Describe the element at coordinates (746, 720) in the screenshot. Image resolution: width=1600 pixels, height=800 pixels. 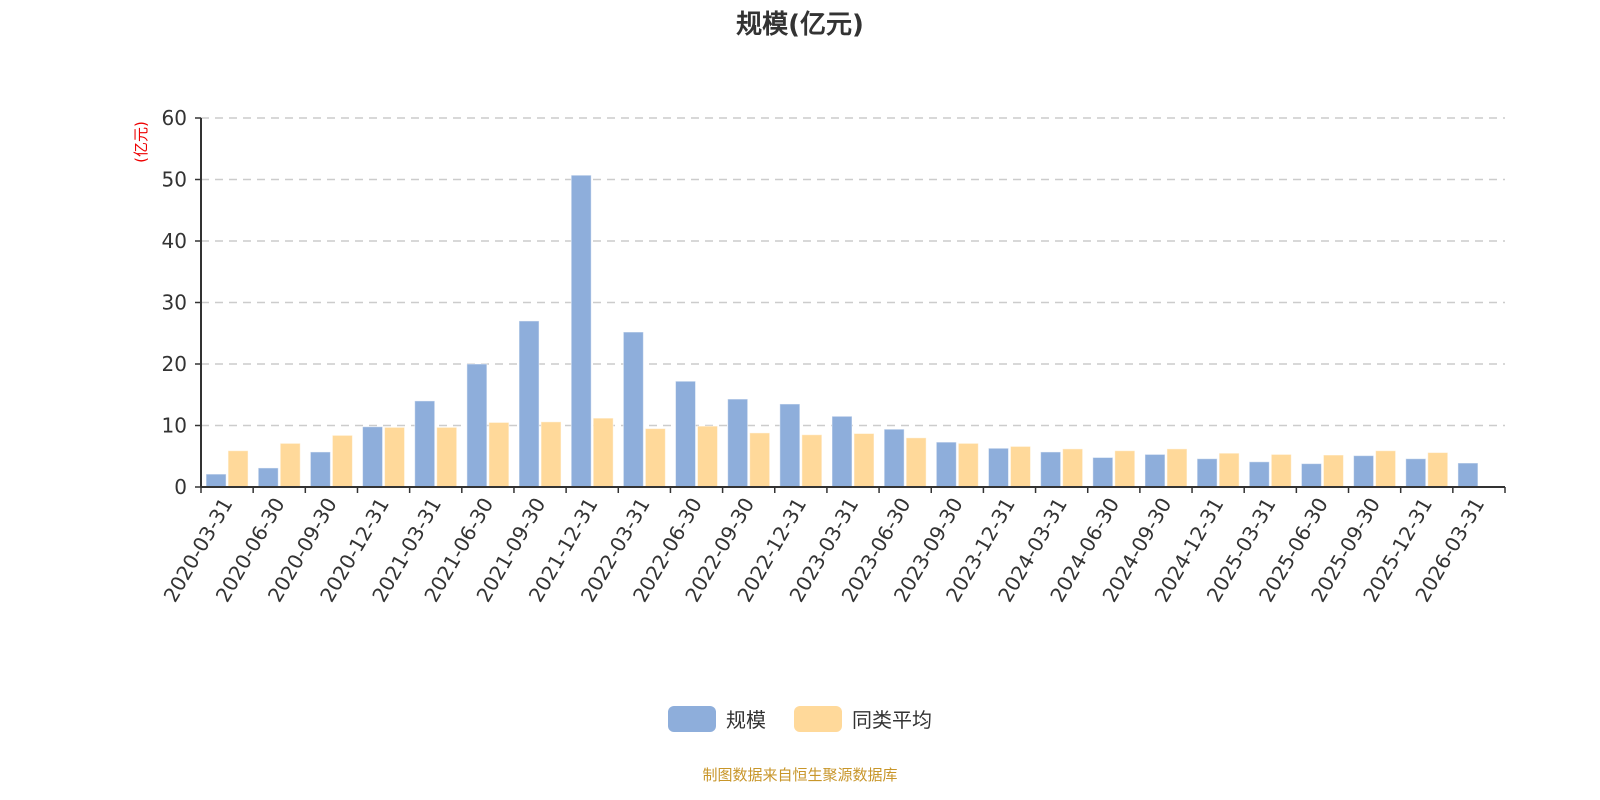
I see `legend-label-scale: 规模` at that location.